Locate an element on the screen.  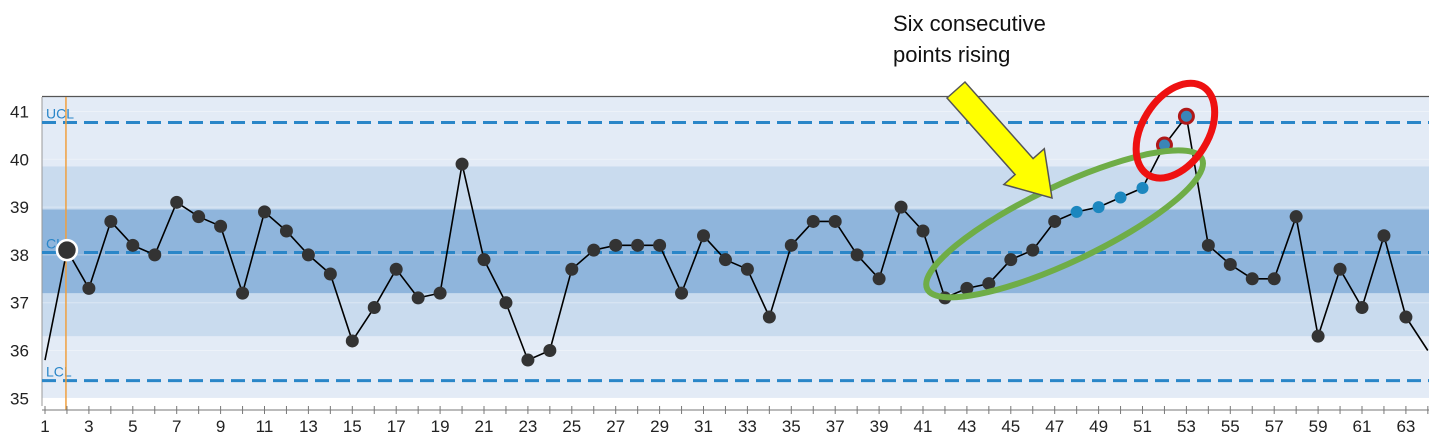
alert-ellipse is located at coordinates (1175, 130).